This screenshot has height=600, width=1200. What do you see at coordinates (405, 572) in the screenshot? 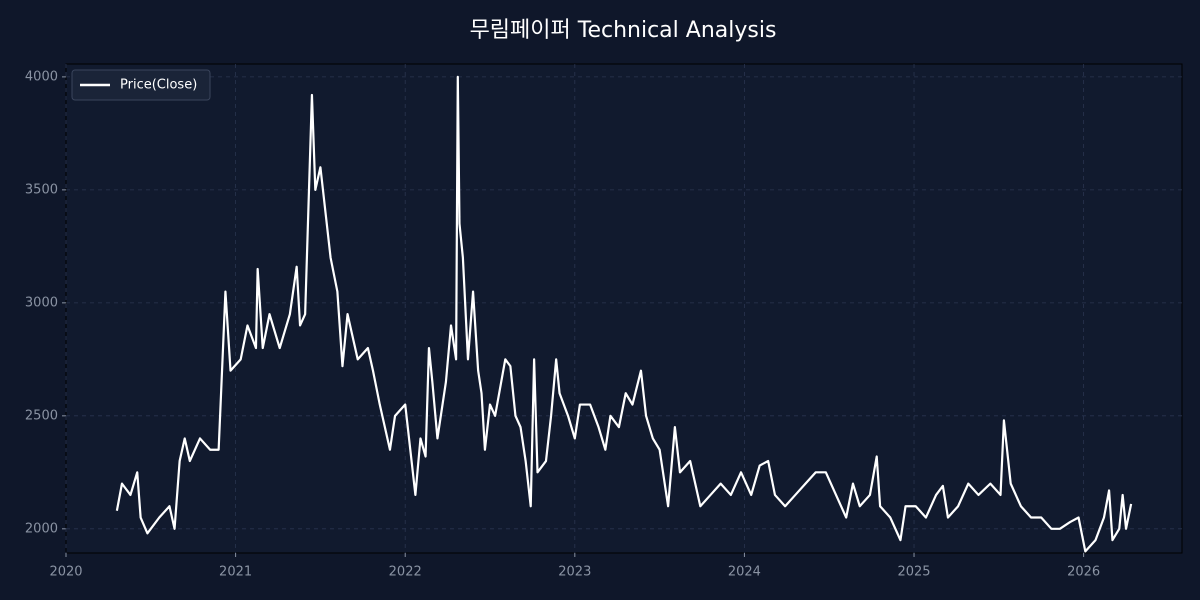
I see `x-tick-label: 2022` at bounding box center [405, 572].